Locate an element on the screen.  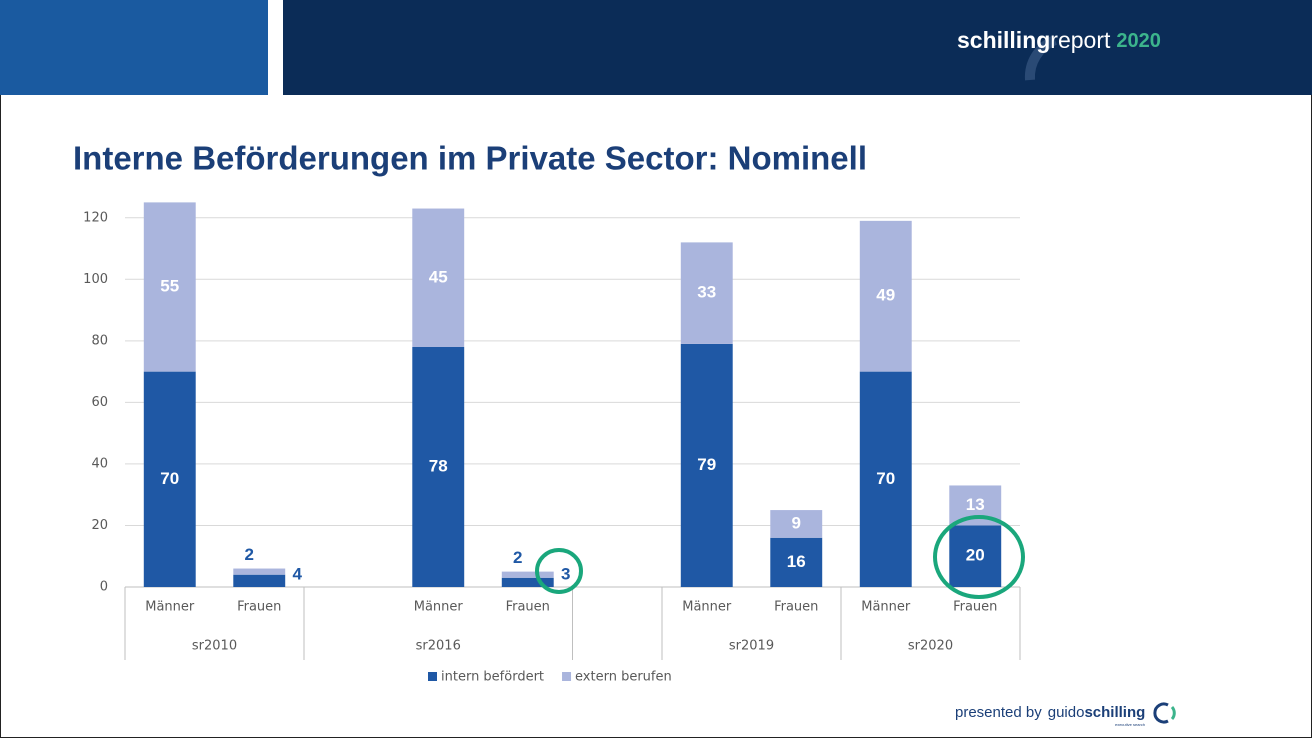
footer-brand: presented by guidoschilling is located at coordinates (1050, 712).